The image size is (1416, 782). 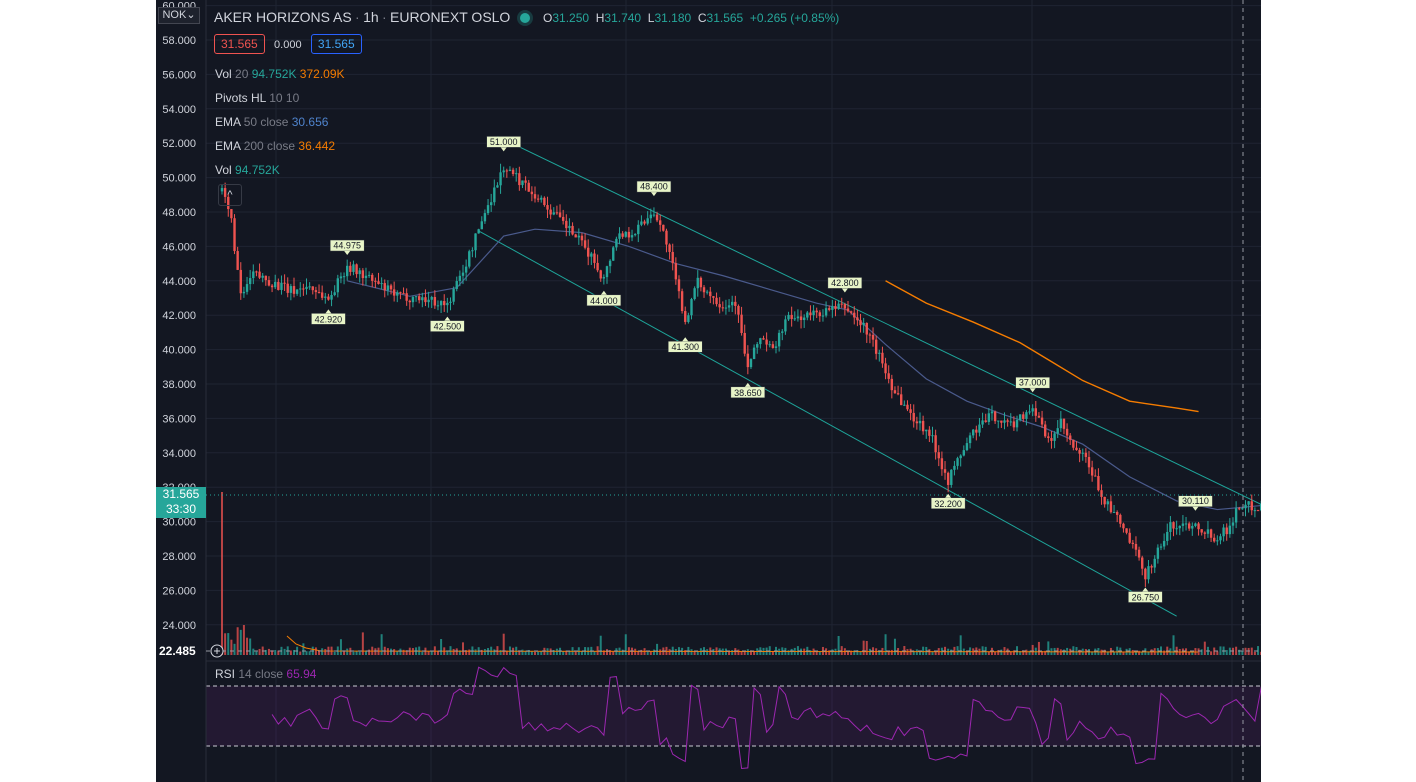 What do you see at coordinates (261, 674) in the screenshot?
I see `indicator-params: 14 close` at bounding box center [261, 674].